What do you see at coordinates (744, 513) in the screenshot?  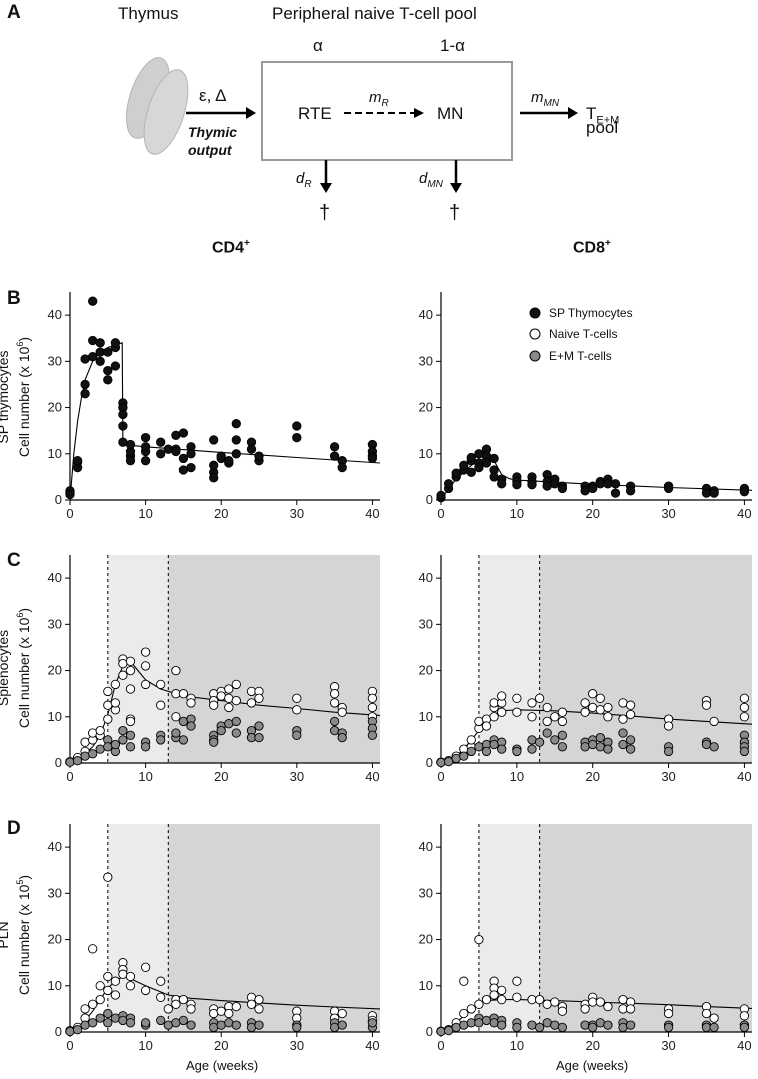 I see `b-cd8-x-tick-label-40: 40` at bounding box center [744, 513].